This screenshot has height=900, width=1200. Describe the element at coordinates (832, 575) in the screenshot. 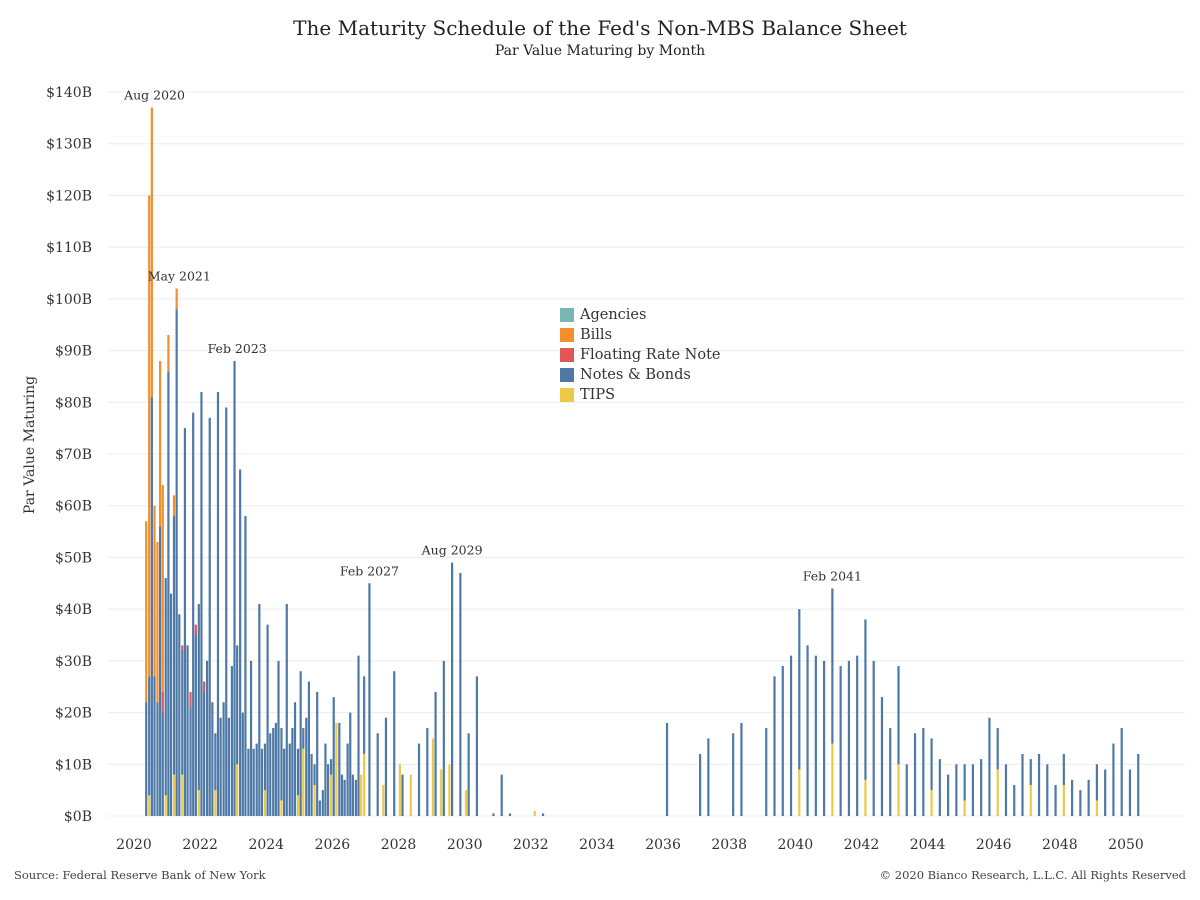

I see `annotation-label: Feb 2041` at that location.